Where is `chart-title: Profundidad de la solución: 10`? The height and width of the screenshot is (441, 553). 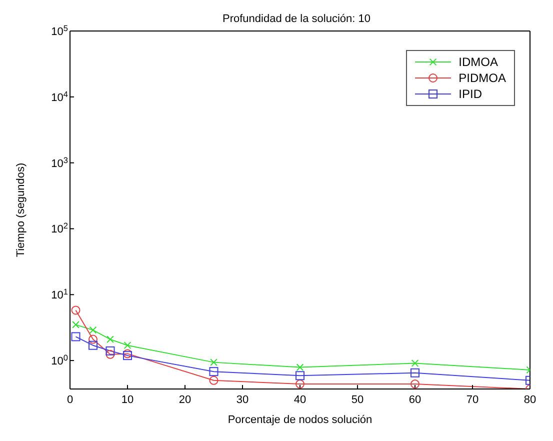
chart-title: Profundidad de la solución: 10 is located at coordinates (296, 19).